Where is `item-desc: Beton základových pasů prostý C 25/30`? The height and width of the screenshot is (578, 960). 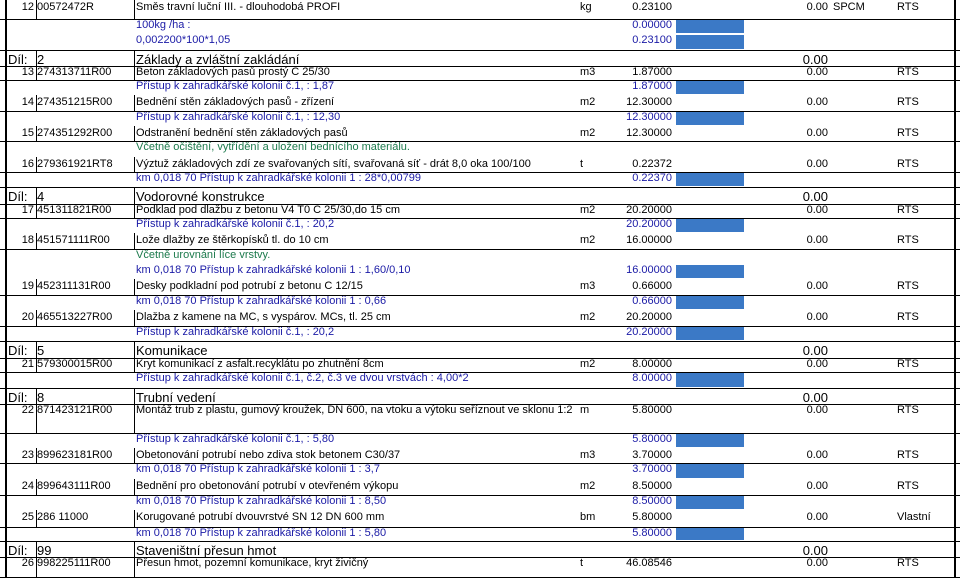
item-desc: Beton základových pasů prostý C 25/30 is located at coordinates (233, 72).